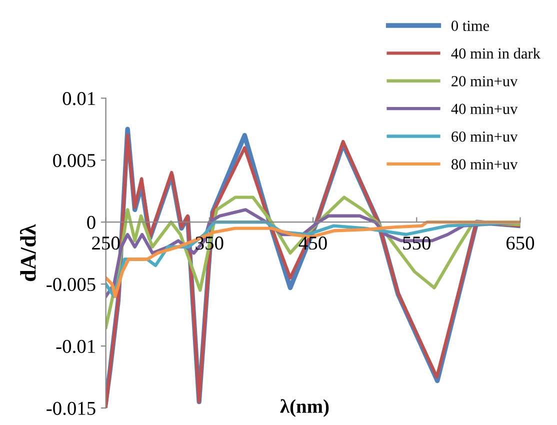 The width and height of the screenshot is (557, 425). What do you see at coordinates (485, 164) in the screenshot?
I see `legend-label: 80 min+uv` at bounding box center [485, 164].